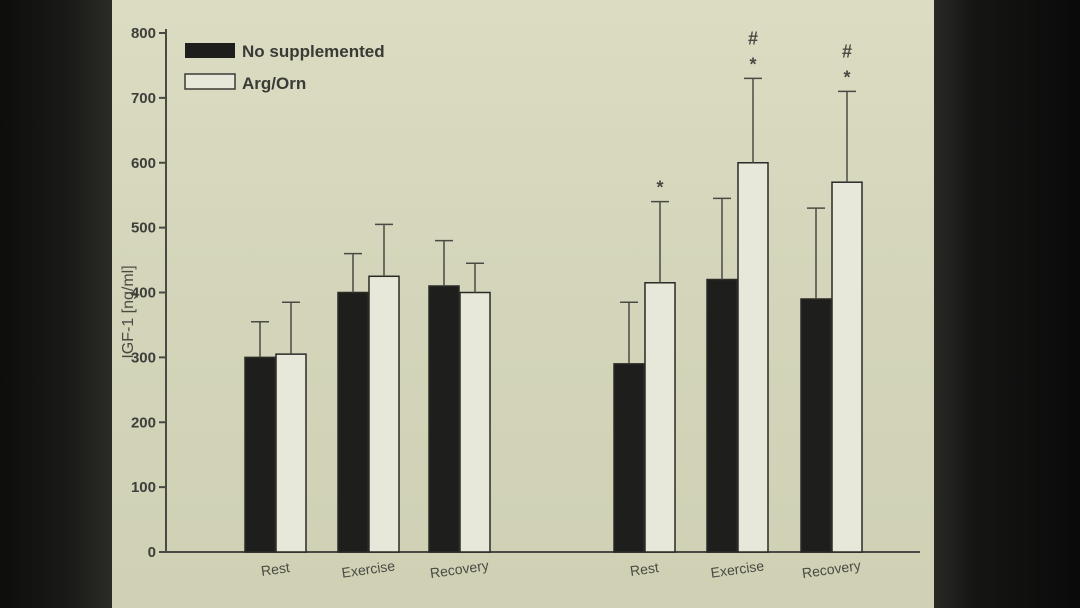 Image resolution: width=1080 pixels, height=608 pixels. Describe the element at coordinates (313, 51) in the screenshot. I see `legend-label-no-supplemented: No supplemented` at that location.